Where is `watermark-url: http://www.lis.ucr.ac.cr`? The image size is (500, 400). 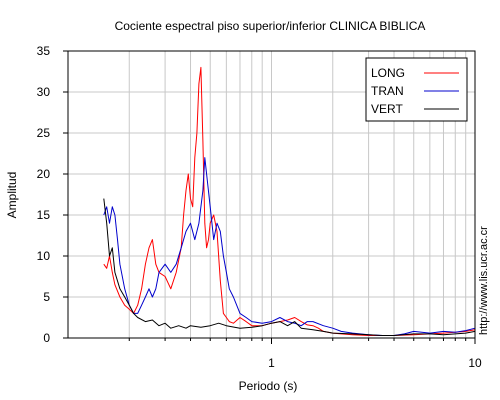 watermark-url: http://www.lis.ucr.ac.cr is located at coordinates (484, 280).